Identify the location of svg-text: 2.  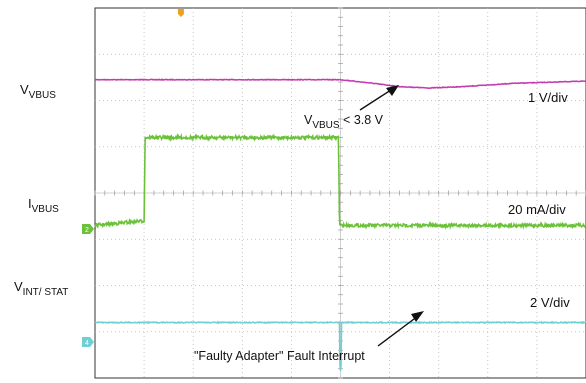
(87, 230).